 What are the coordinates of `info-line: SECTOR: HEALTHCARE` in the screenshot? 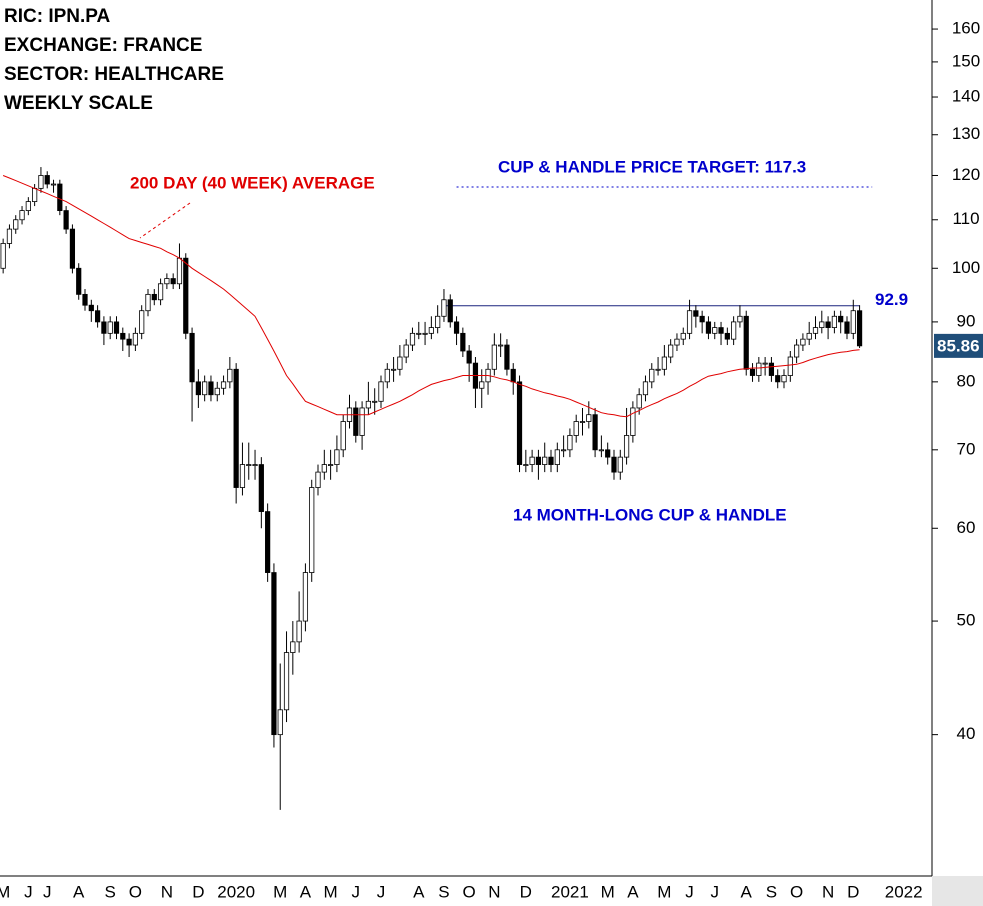 It's located at (114, 74).